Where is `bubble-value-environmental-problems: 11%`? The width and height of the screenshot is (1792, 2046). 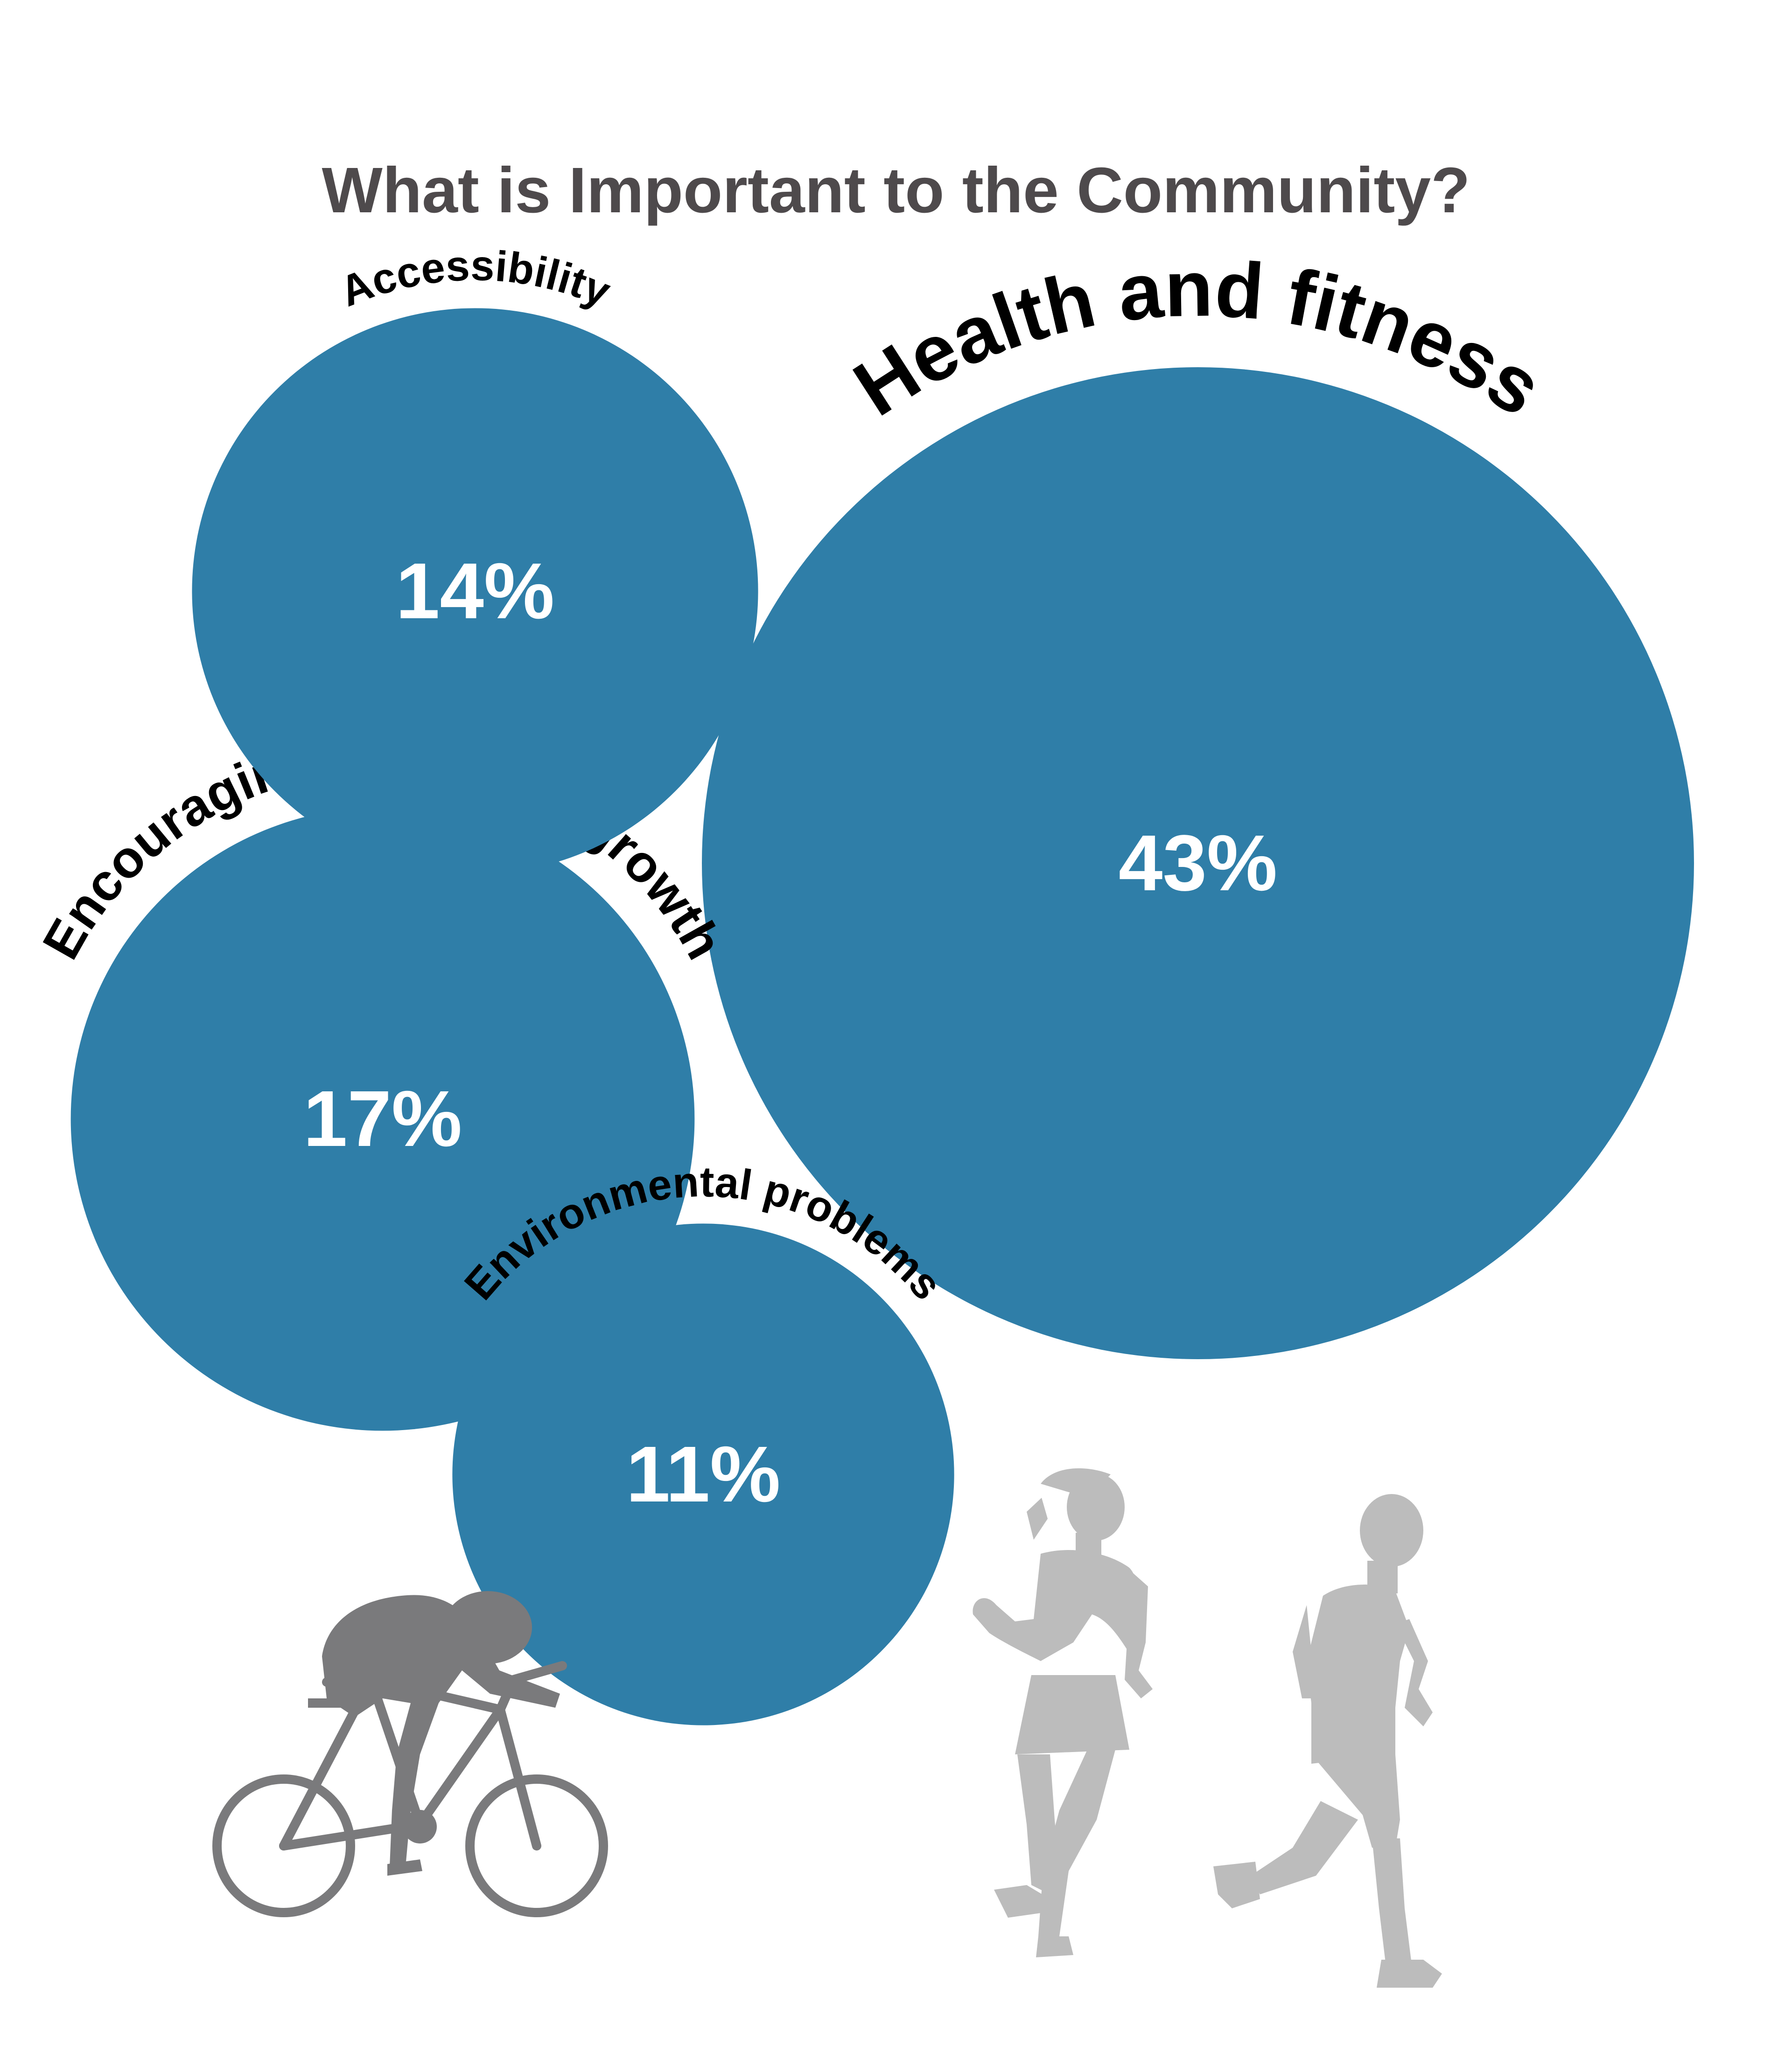
bubble-value-environmental-problems: 11% is located at coordinates (703, 1474).